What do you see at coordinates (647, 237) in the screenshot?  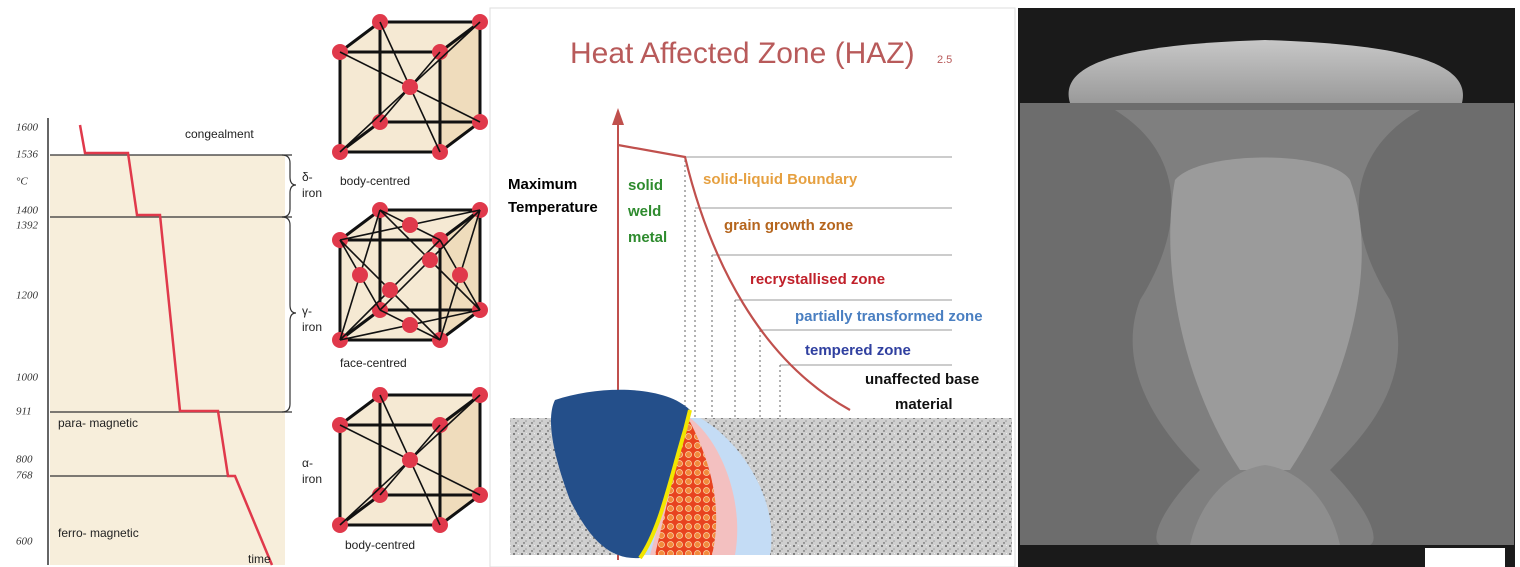 I see `weld-label: metal` at bounding box center [647, 237].